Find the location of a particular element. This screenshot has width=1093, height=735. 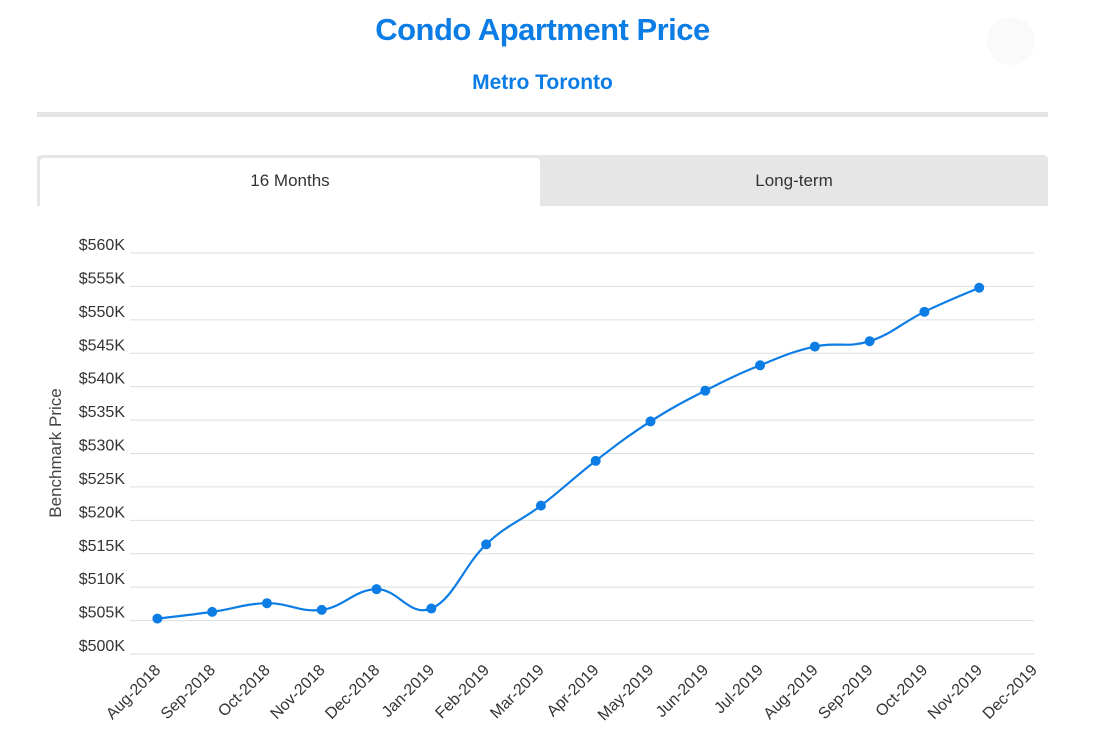

x-tick-label: Sep-2019 is located at coordinates (845, 692).